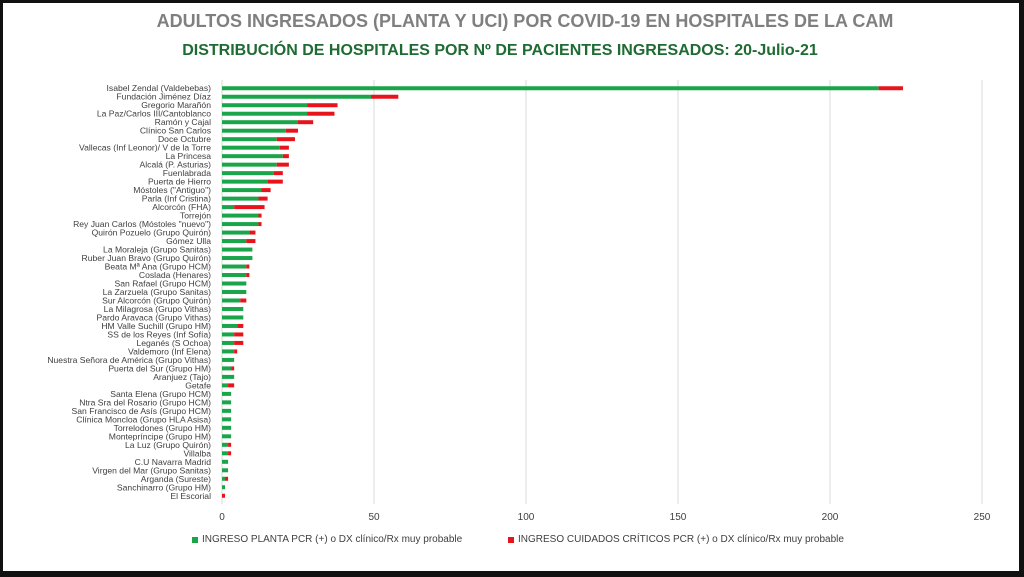 The image size is (1024, 577). I want to click on bar-planta-torrelodones-grupo-hm, so click(227, 427).